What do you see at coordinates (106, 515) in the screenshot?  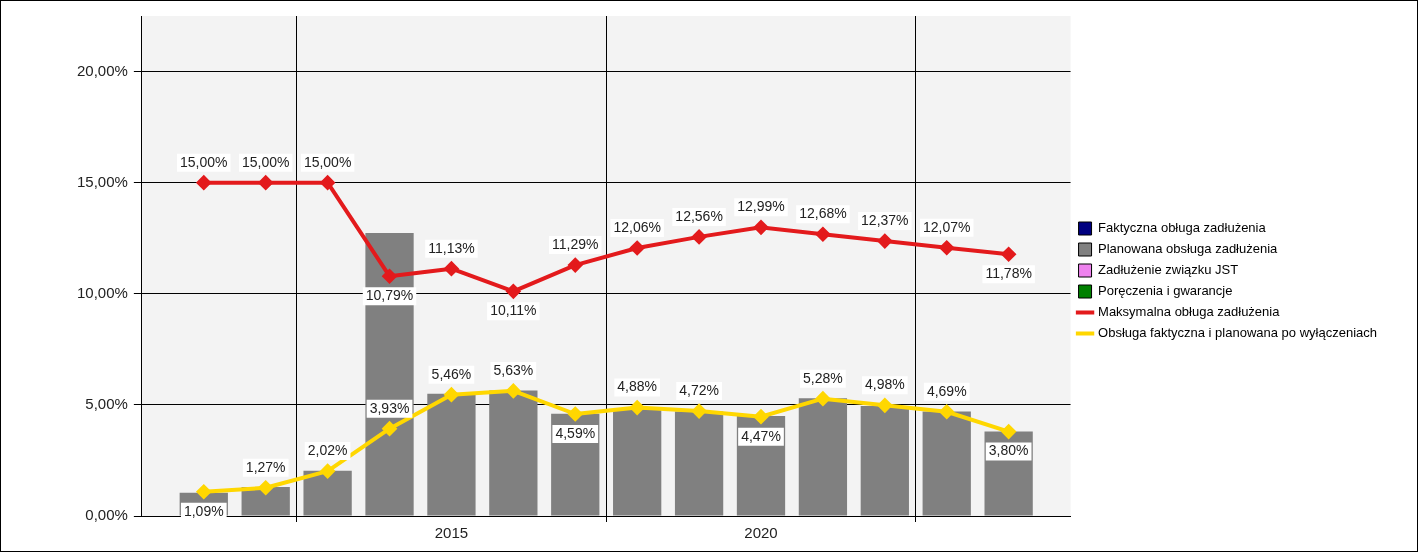 I see `y-tick-label: 0,00%` at bounding box center [106, 515].